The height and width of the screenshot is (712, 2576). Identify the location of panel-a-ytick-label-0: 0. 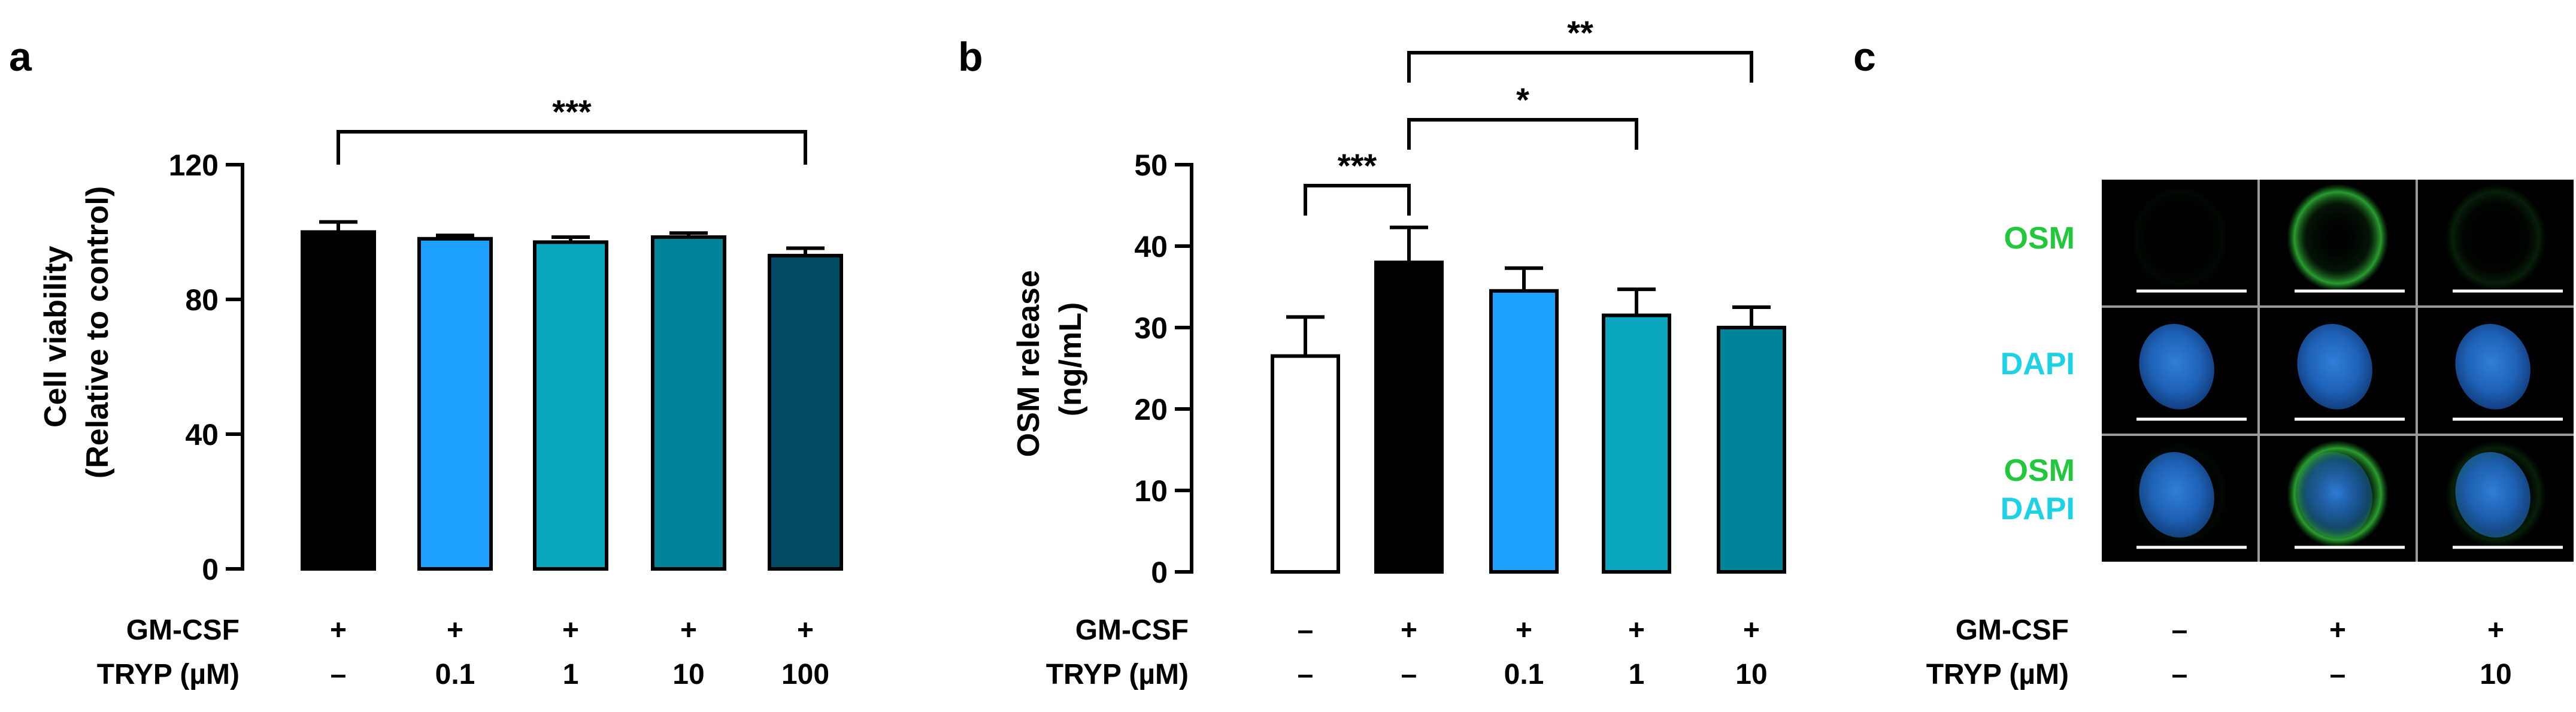
(210, 569).